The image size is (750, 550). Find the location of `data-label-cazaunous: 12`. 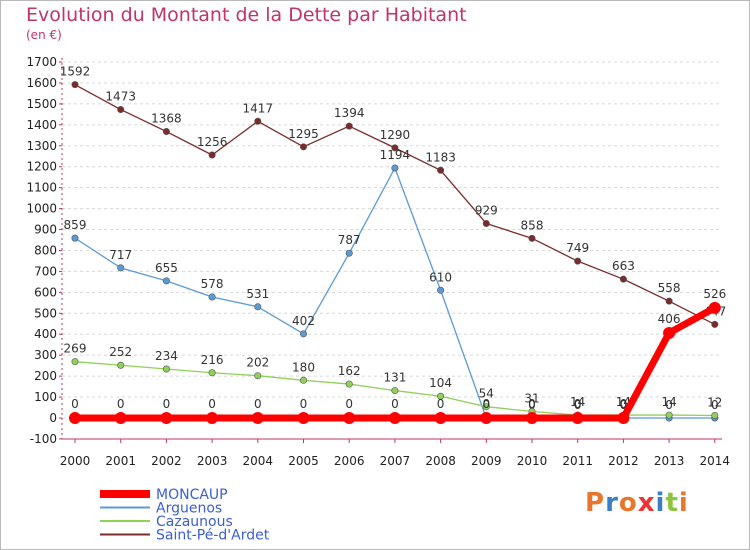

data-label-cazaunous: 12 is located at coordinates (714, 402).